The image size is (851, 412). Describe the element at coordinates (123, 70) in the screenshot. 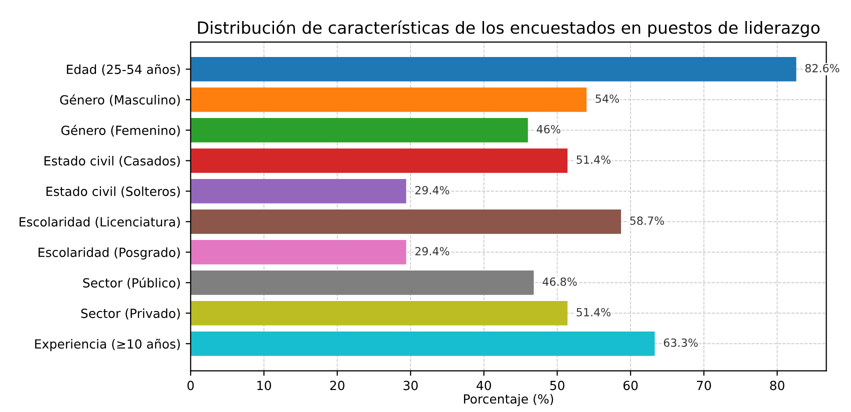

I see `y-tick-label: Edad (25-54 años)` at that location.